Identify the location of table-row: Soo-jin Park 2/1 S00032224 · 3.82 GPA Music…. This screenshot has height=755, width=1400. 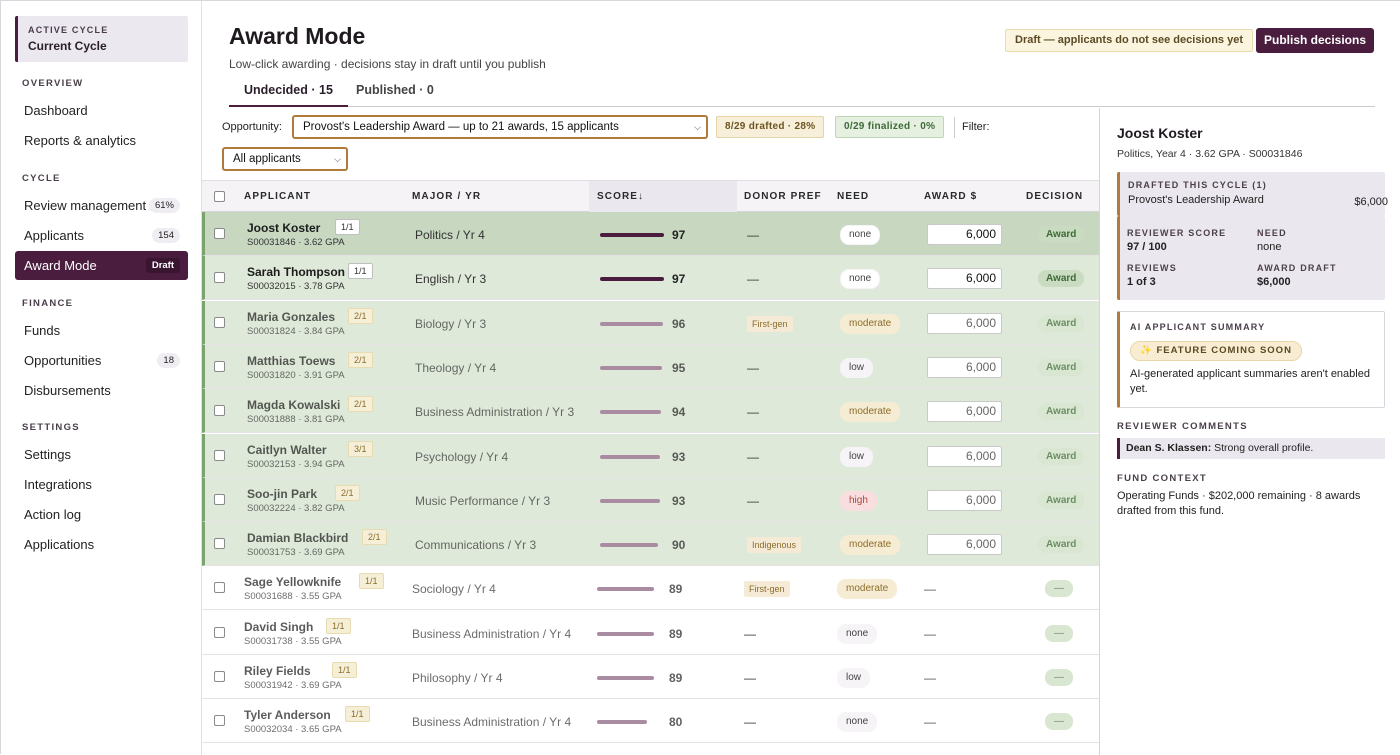
(650, 499).